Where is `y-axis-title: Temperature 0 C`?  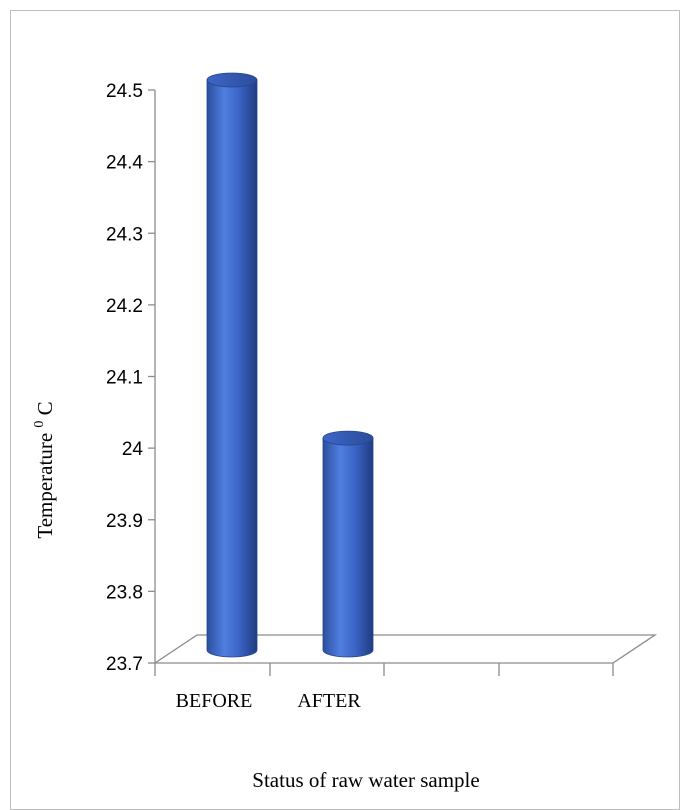
y-axis-title: Temperature 0 C is located at coordinates (40, 469).